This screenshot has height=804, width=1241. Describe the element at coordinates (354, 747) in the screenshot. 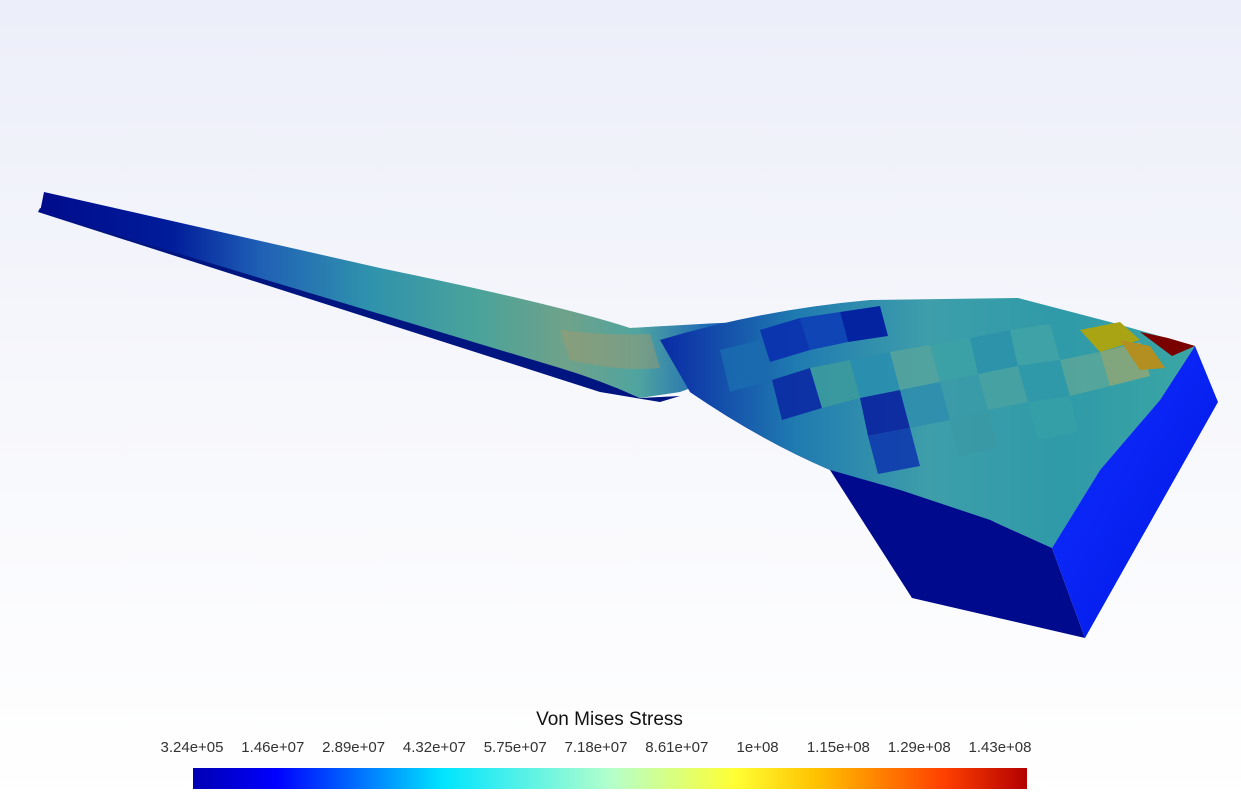

I see `legend-tick-label: 2.89e+07` at that location.